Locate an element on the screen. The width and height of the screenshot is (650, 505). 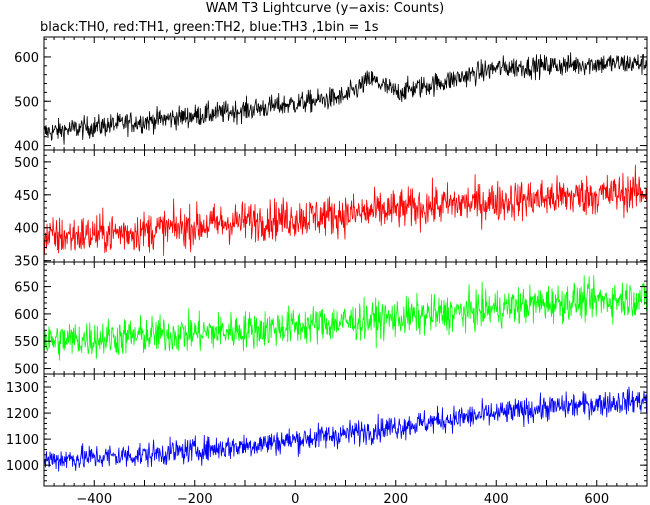
y-tick-label: 650 is located at coordinates (26, 288).